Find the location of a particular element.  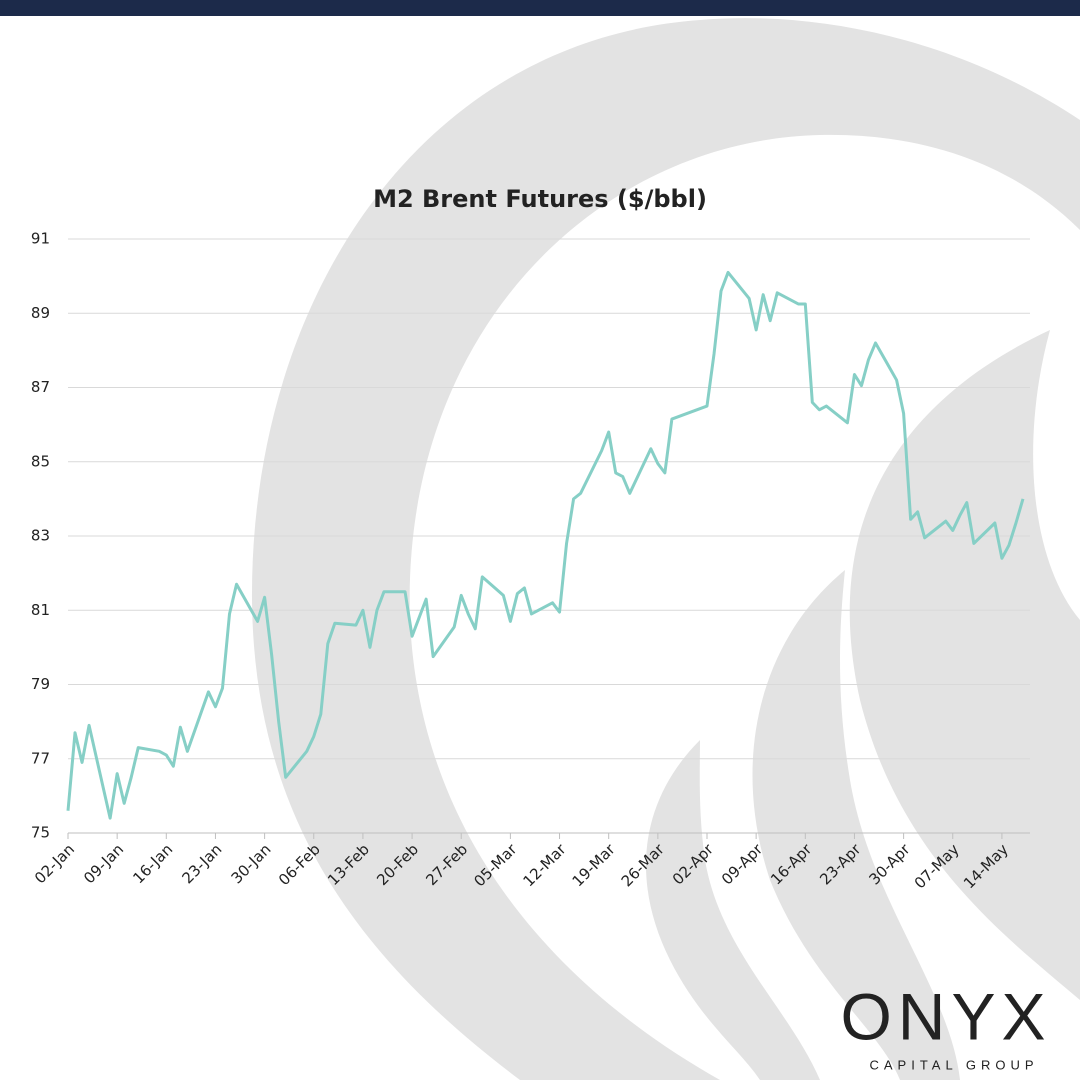

y-tick-label: 79 is located at coordinates (40, 684).